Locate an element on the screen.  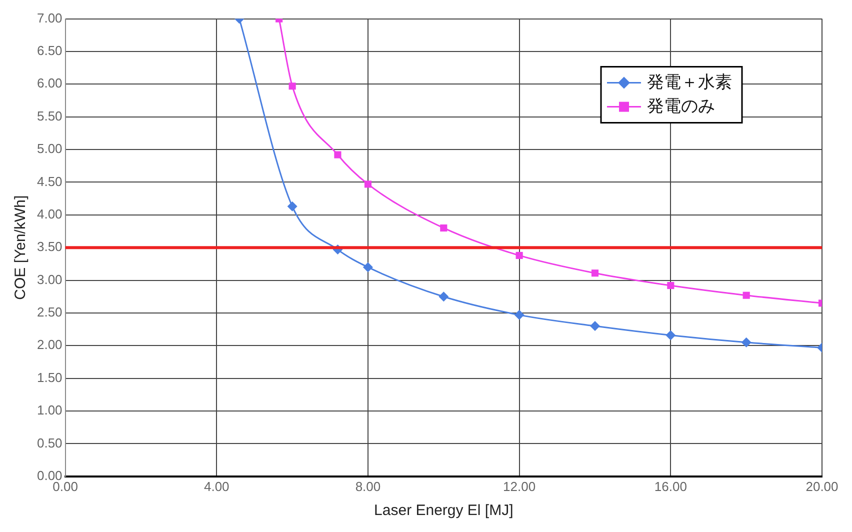
y-tick-label: 4.00 is located at coordinates (49, 214).